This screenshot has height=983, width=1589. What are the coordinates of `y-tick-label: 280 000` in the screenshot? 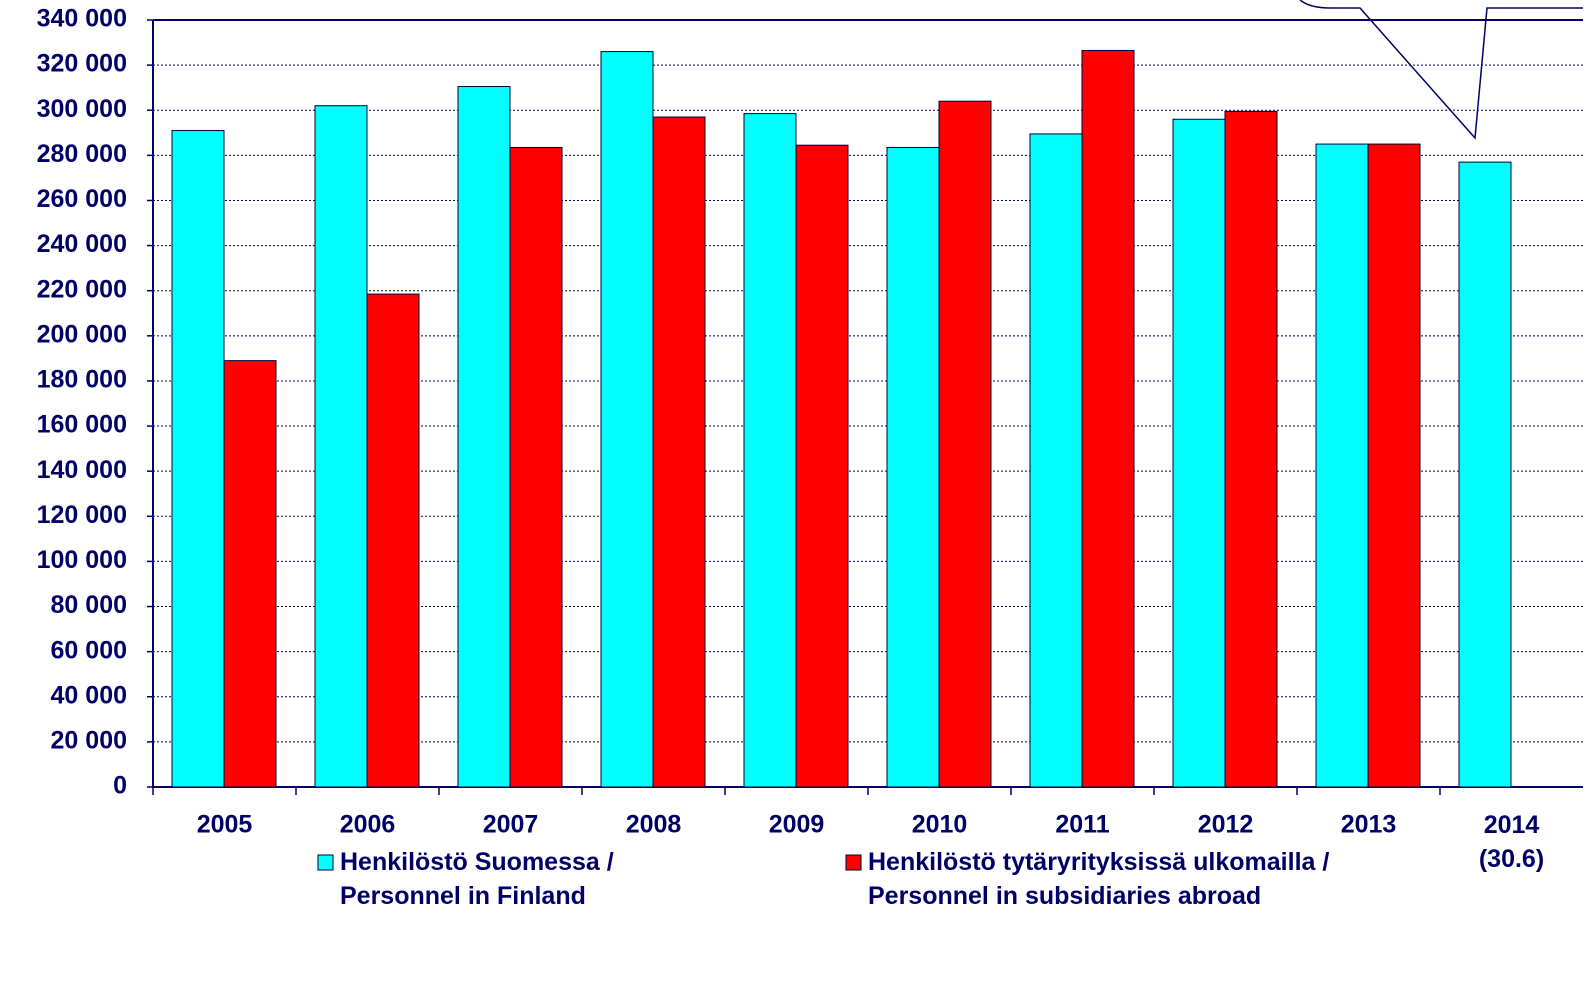 It's located at (82, 154).